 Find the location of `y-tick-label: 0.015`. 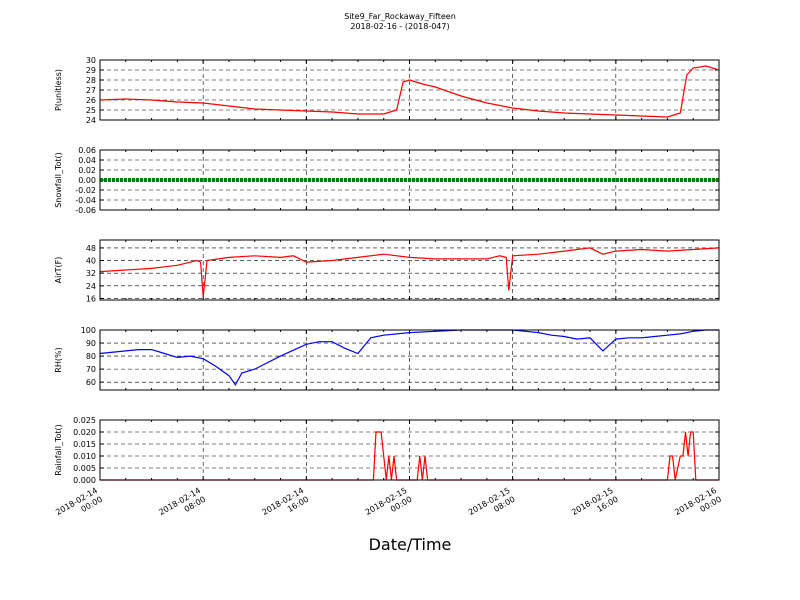

y-tick-label: 0.015 is located at coordinates (84, 444).